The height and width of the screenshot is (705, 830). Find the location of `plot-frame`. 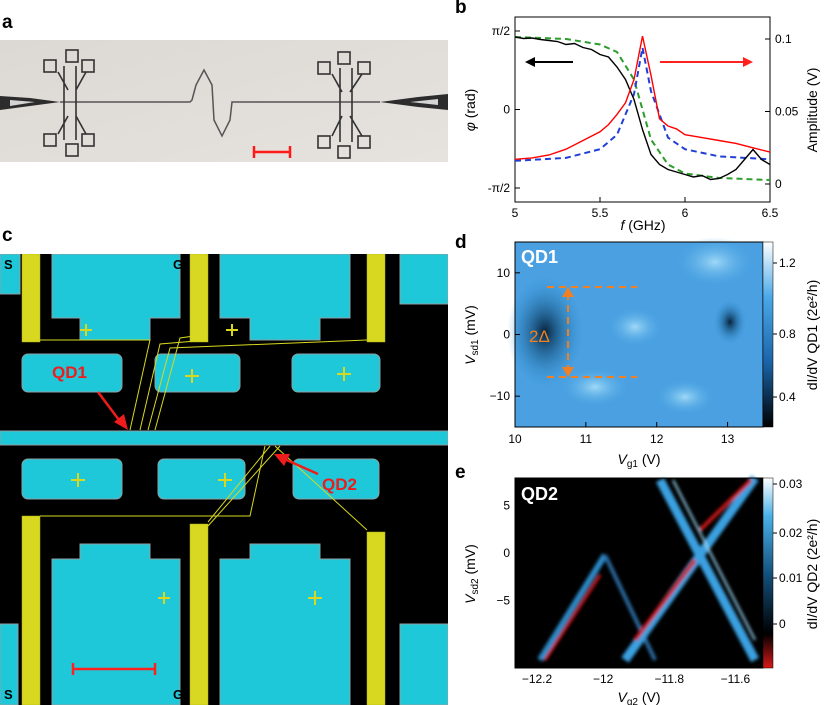

plot-frame is located at coordinates (642, 109).